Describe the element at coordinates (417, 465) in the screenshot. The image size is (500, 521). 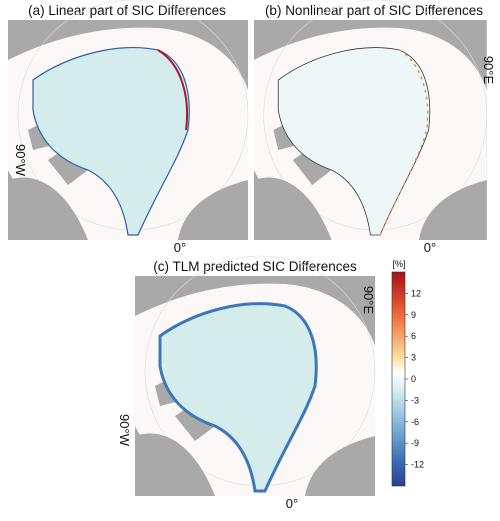
I see `tick-label: -12` at that location.